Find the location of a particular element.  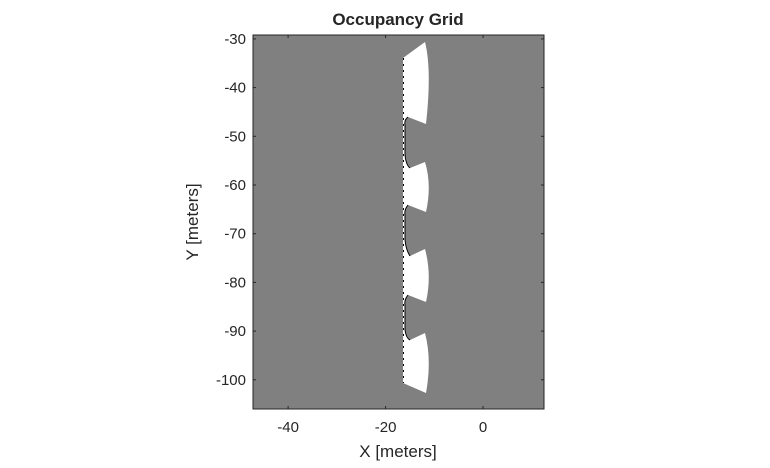

x-tick-label: -40 is located at coordinates (288, 427).